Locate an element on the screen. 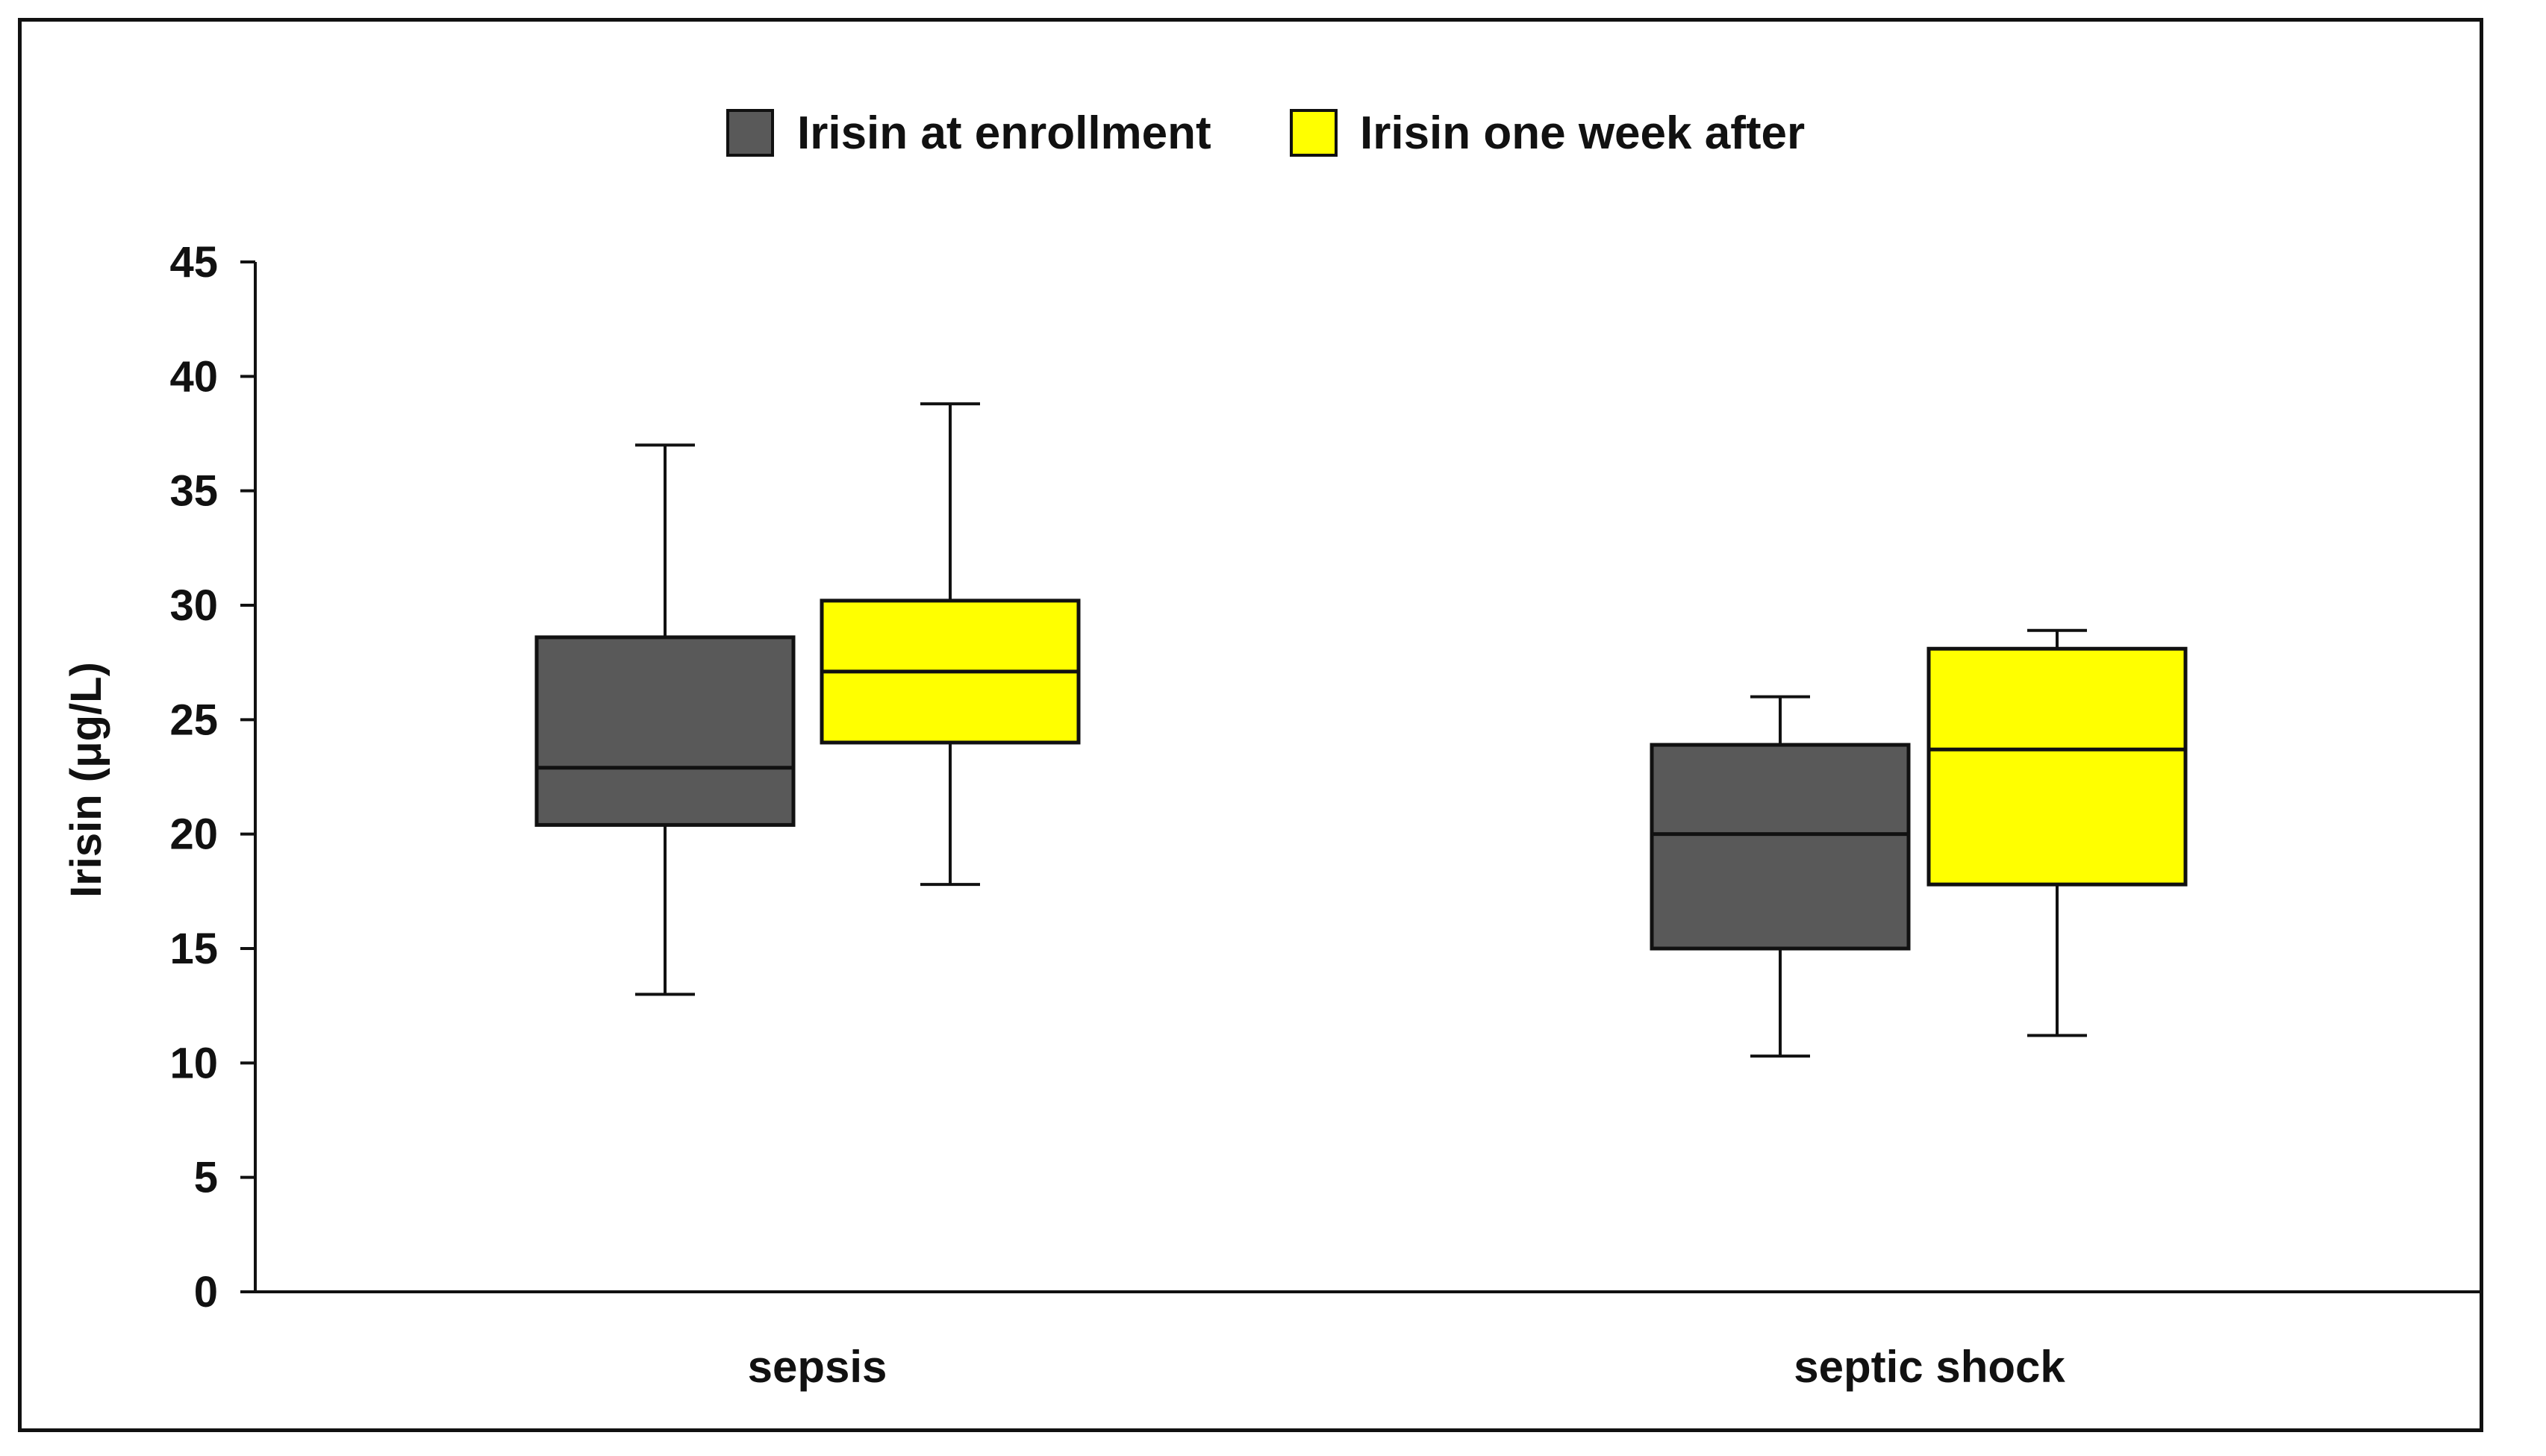 This screenshot has height=1456, width=2546. y-tick-label: 20 is located at coordinates (194, 834).